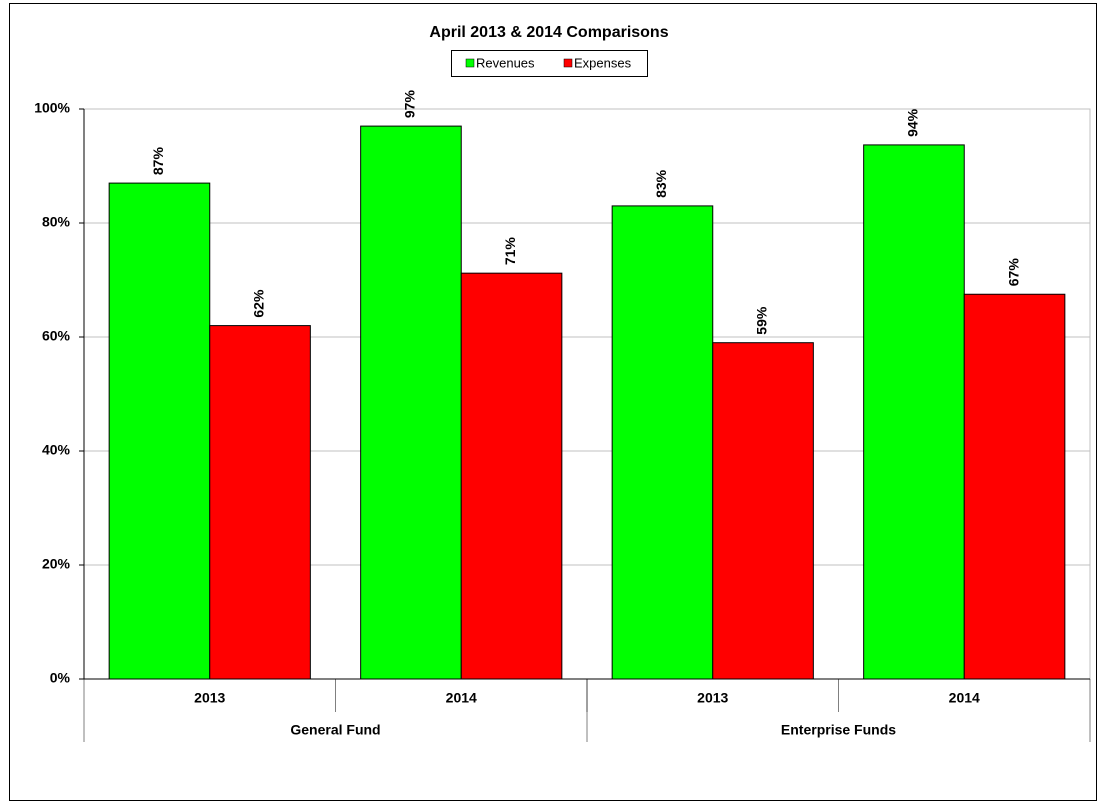  What do you see at coordinates (410, 104) in the screenshot?
I see `value-label: 97%` at bounding box center [410, 104].